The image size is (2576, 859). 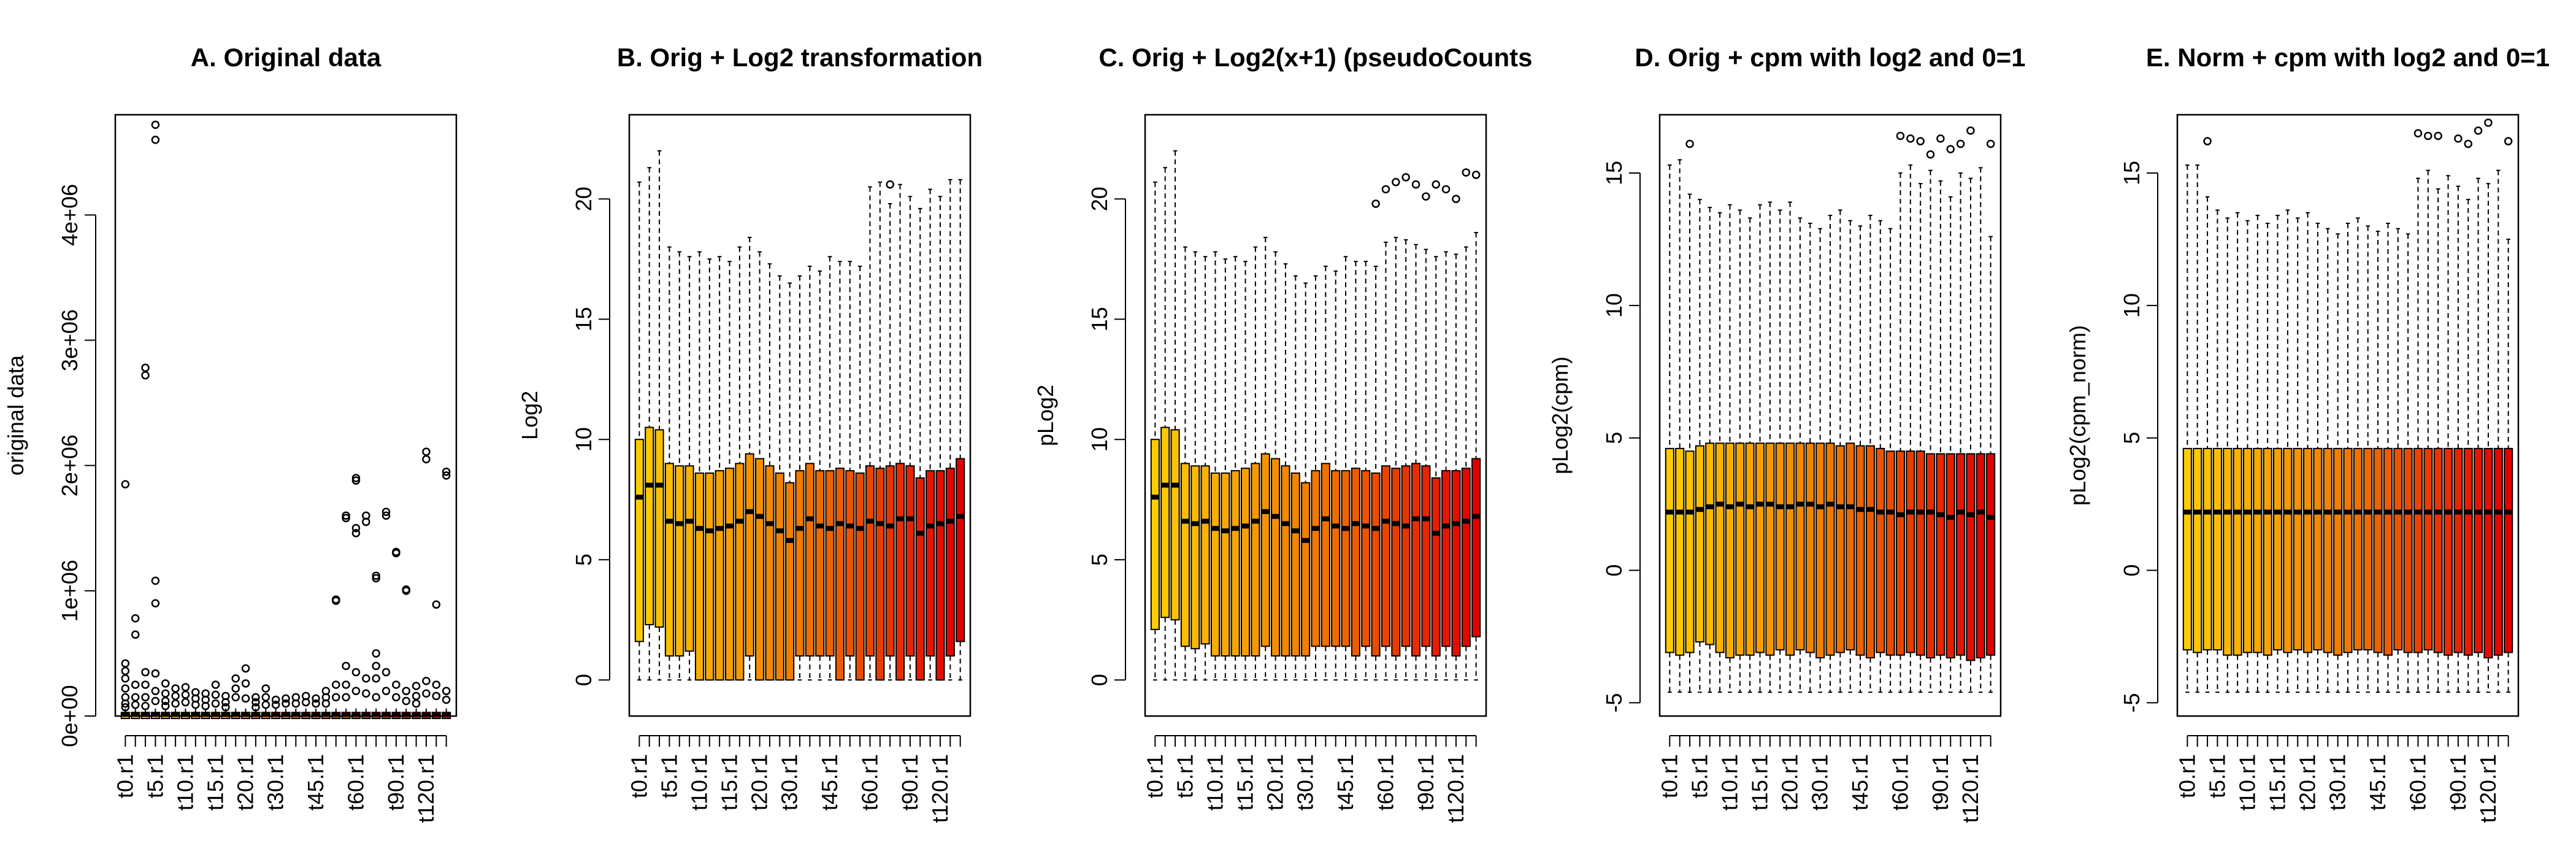 I want to click on y-tick-label: 10, so click(x=1099, y=439).